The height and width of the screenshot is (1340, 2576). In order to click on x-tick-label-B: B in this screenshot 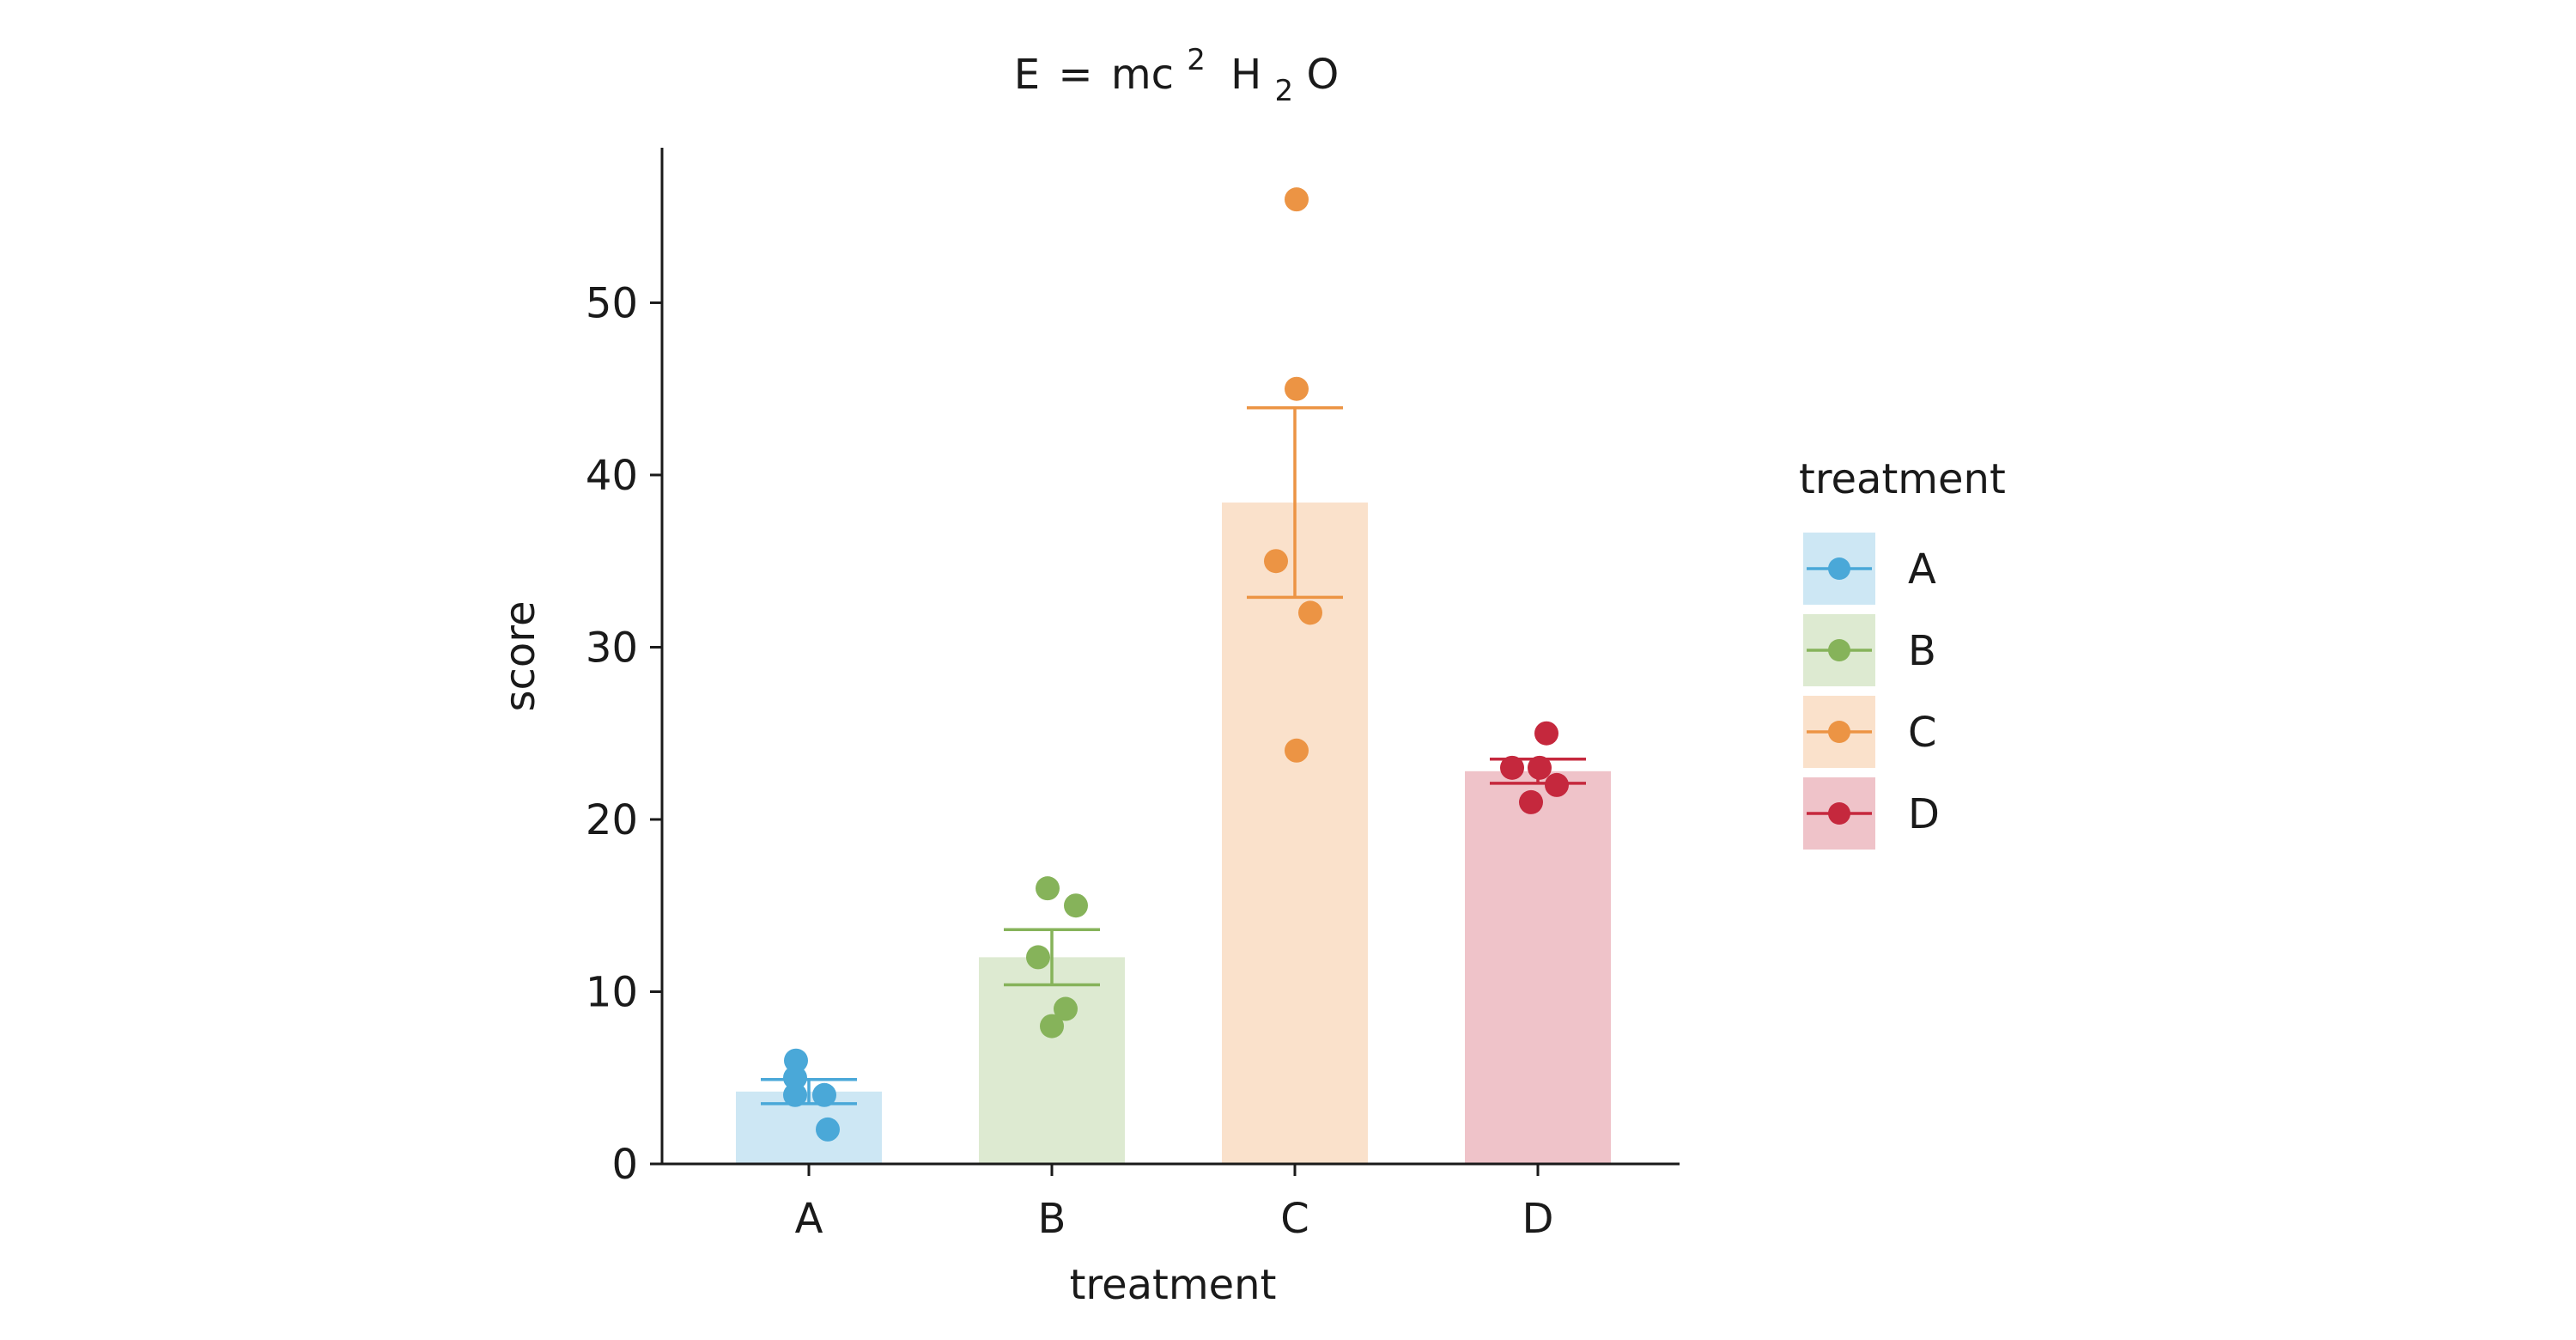, I will do `click(1052, 1219)`.